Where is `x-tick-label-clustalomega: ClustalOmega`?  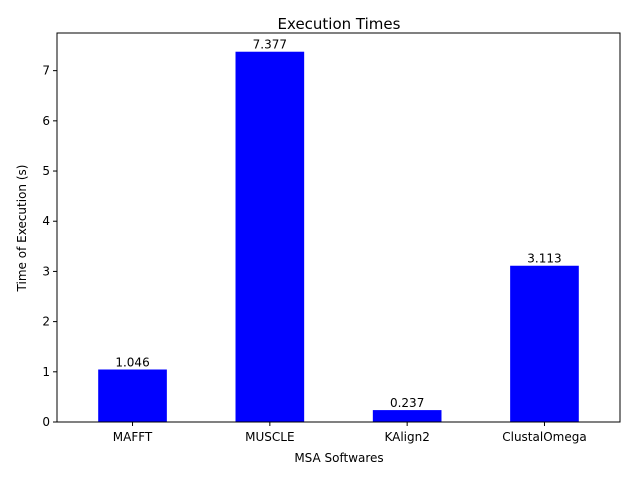 x-tick-label-clustalomega: ClustalOmega is located at coordinates (544, 437).